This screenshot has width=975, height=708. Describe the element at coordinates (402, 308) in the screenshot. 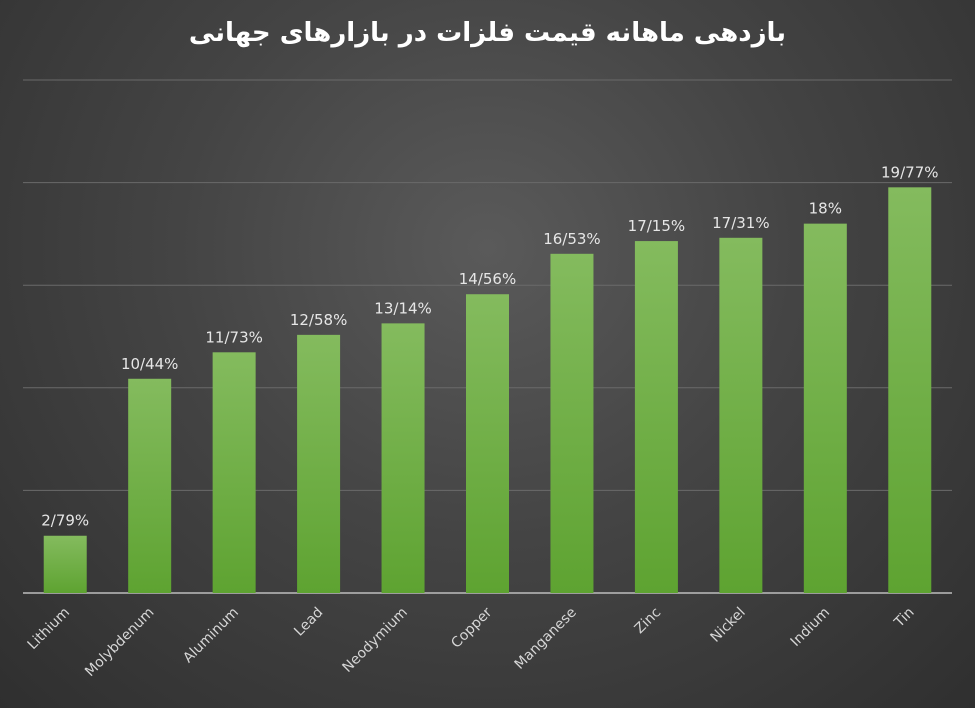

I see `data-label: 13/14%` at that location.